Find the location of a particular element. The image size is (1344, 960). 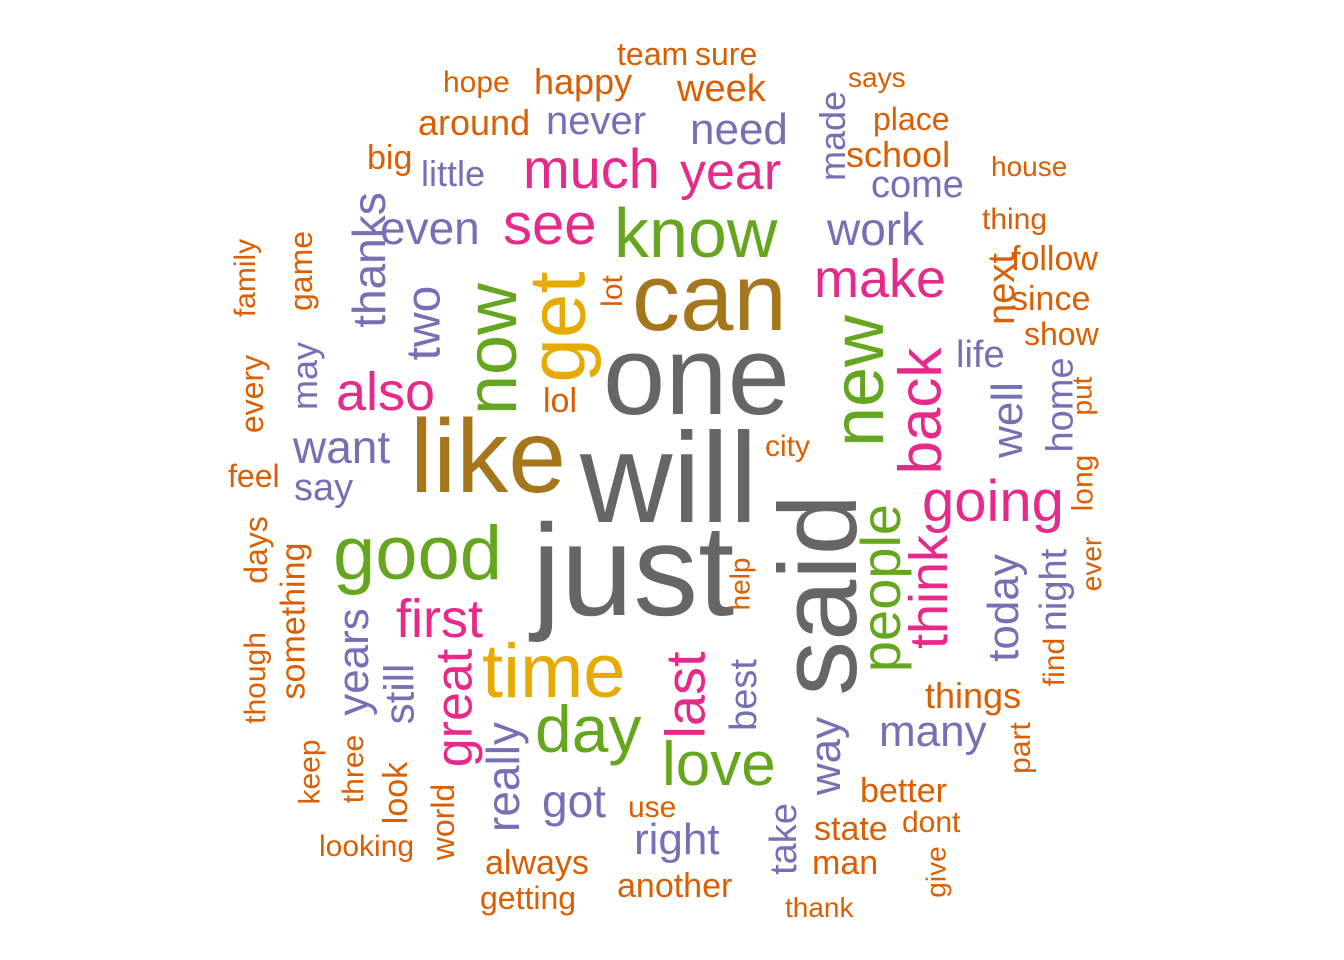

word-show: show is located at coordinates (1061, 334).